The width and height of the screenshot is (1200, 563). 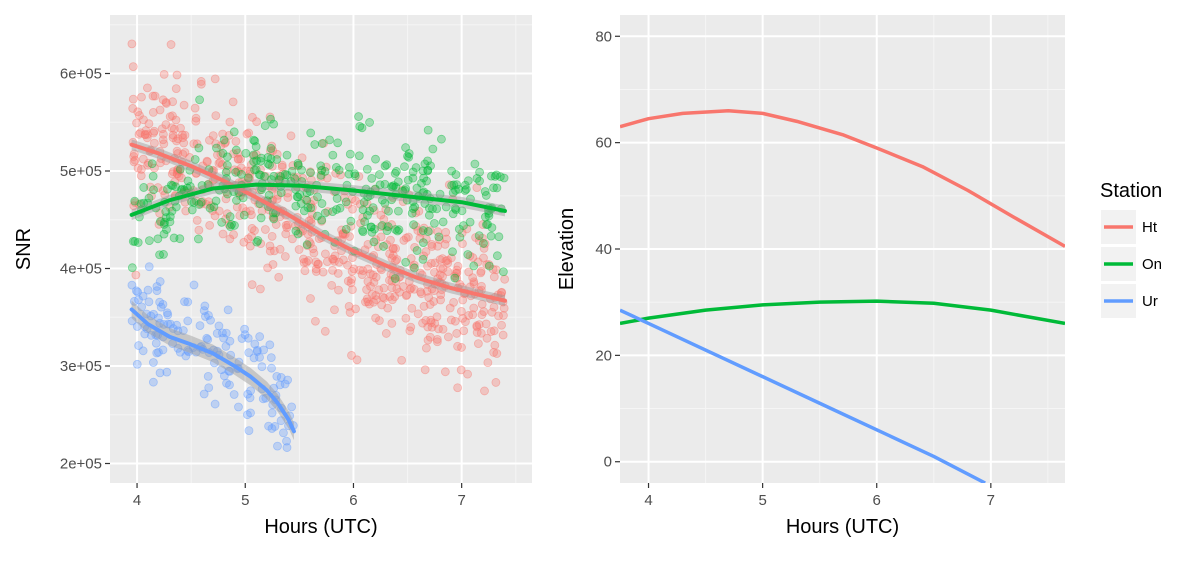 What do you see at coordinates (603, 36) in the screenshot?
I see `y-tick-label: 80` at bounding box center [603, 36].